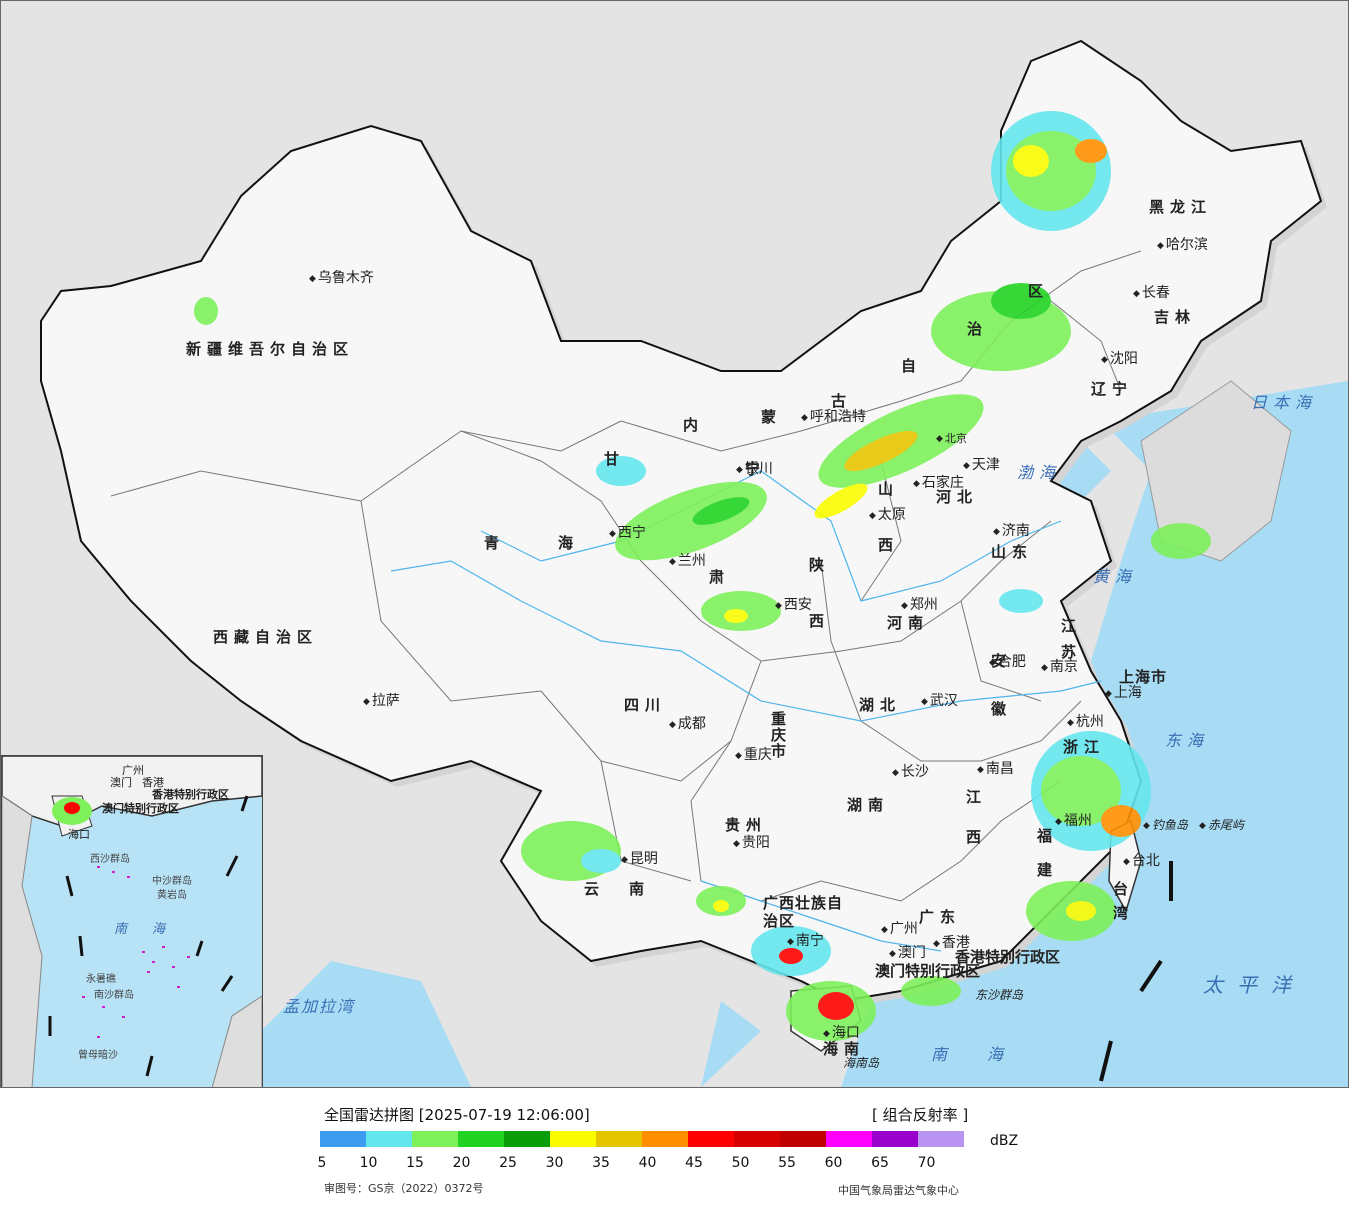 This screenshot has width=1349, height=1208. Describe the element at coordinates (1141, 861) in the screenshot. I see `city-taipei: 台北` at that location.